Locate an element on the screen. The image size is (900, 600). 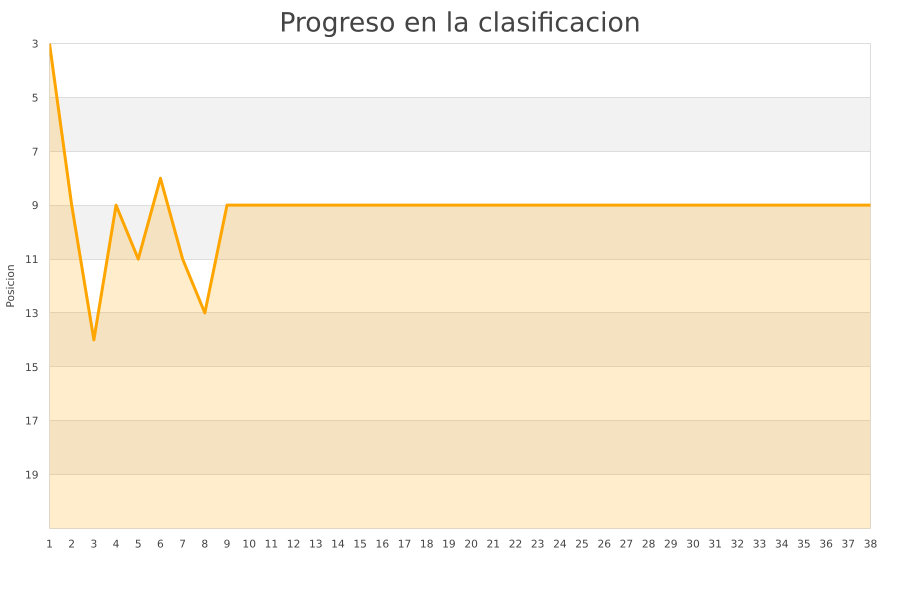
y-tick-label: 13 is located at coordinates (31, 313).